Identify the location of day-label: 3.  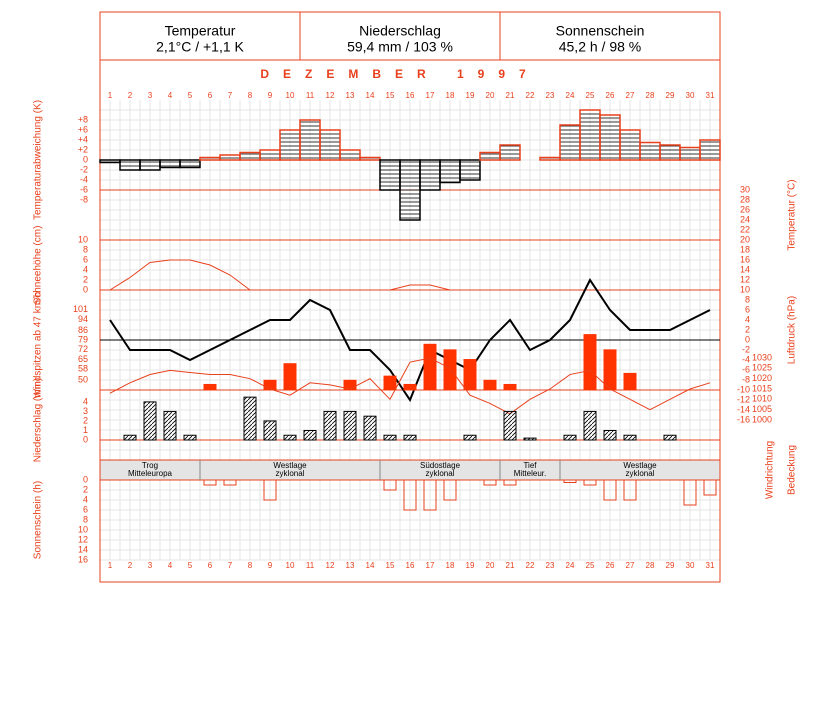
(150, 565).